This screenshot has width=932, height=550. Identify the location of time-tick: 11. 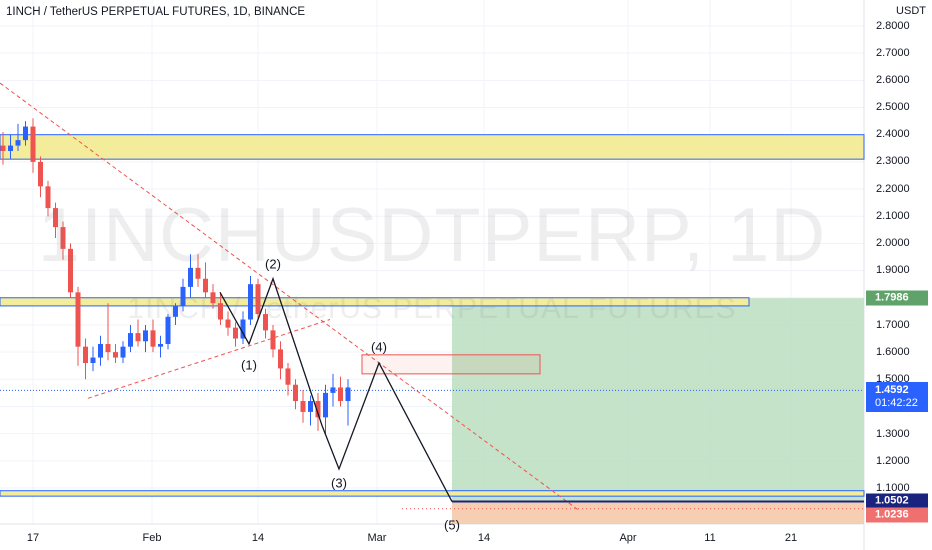
(710, 538).